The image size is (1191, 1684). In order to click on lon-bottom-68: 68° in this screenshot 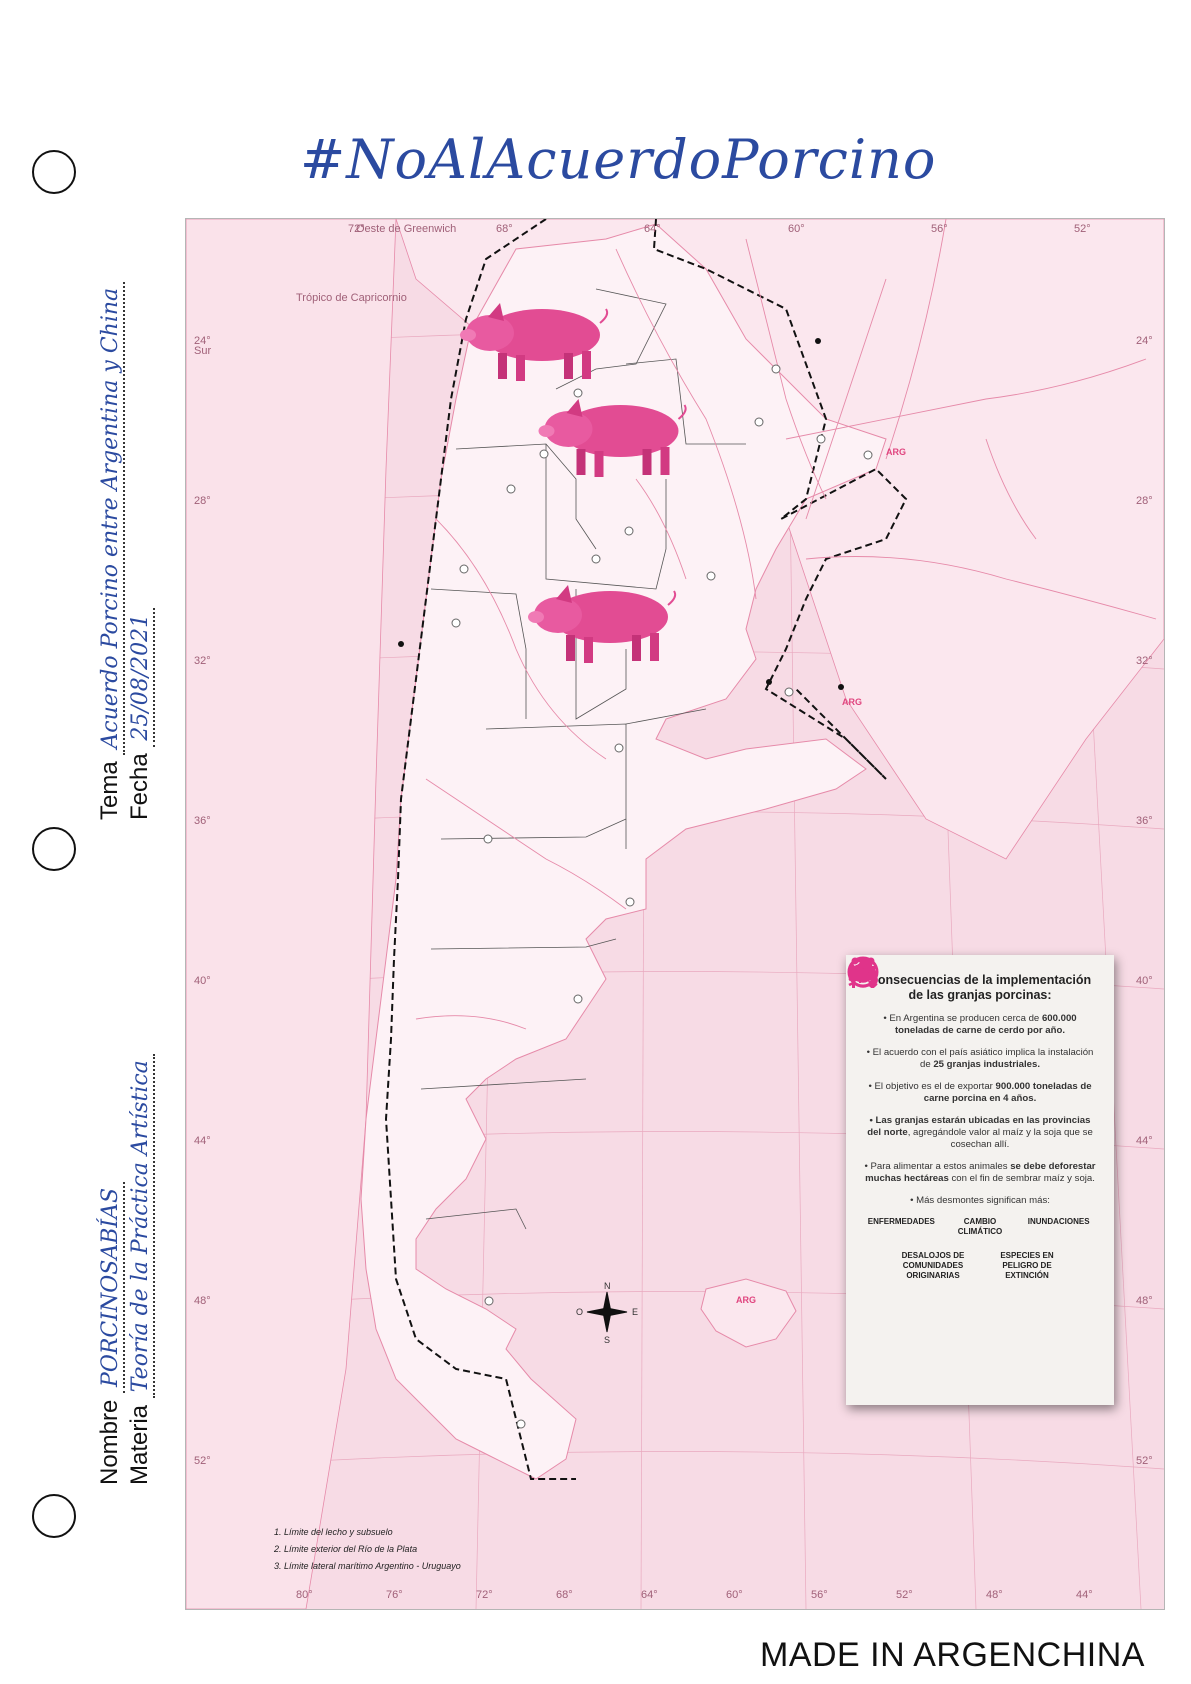, I will do `click(564, 1595)`.